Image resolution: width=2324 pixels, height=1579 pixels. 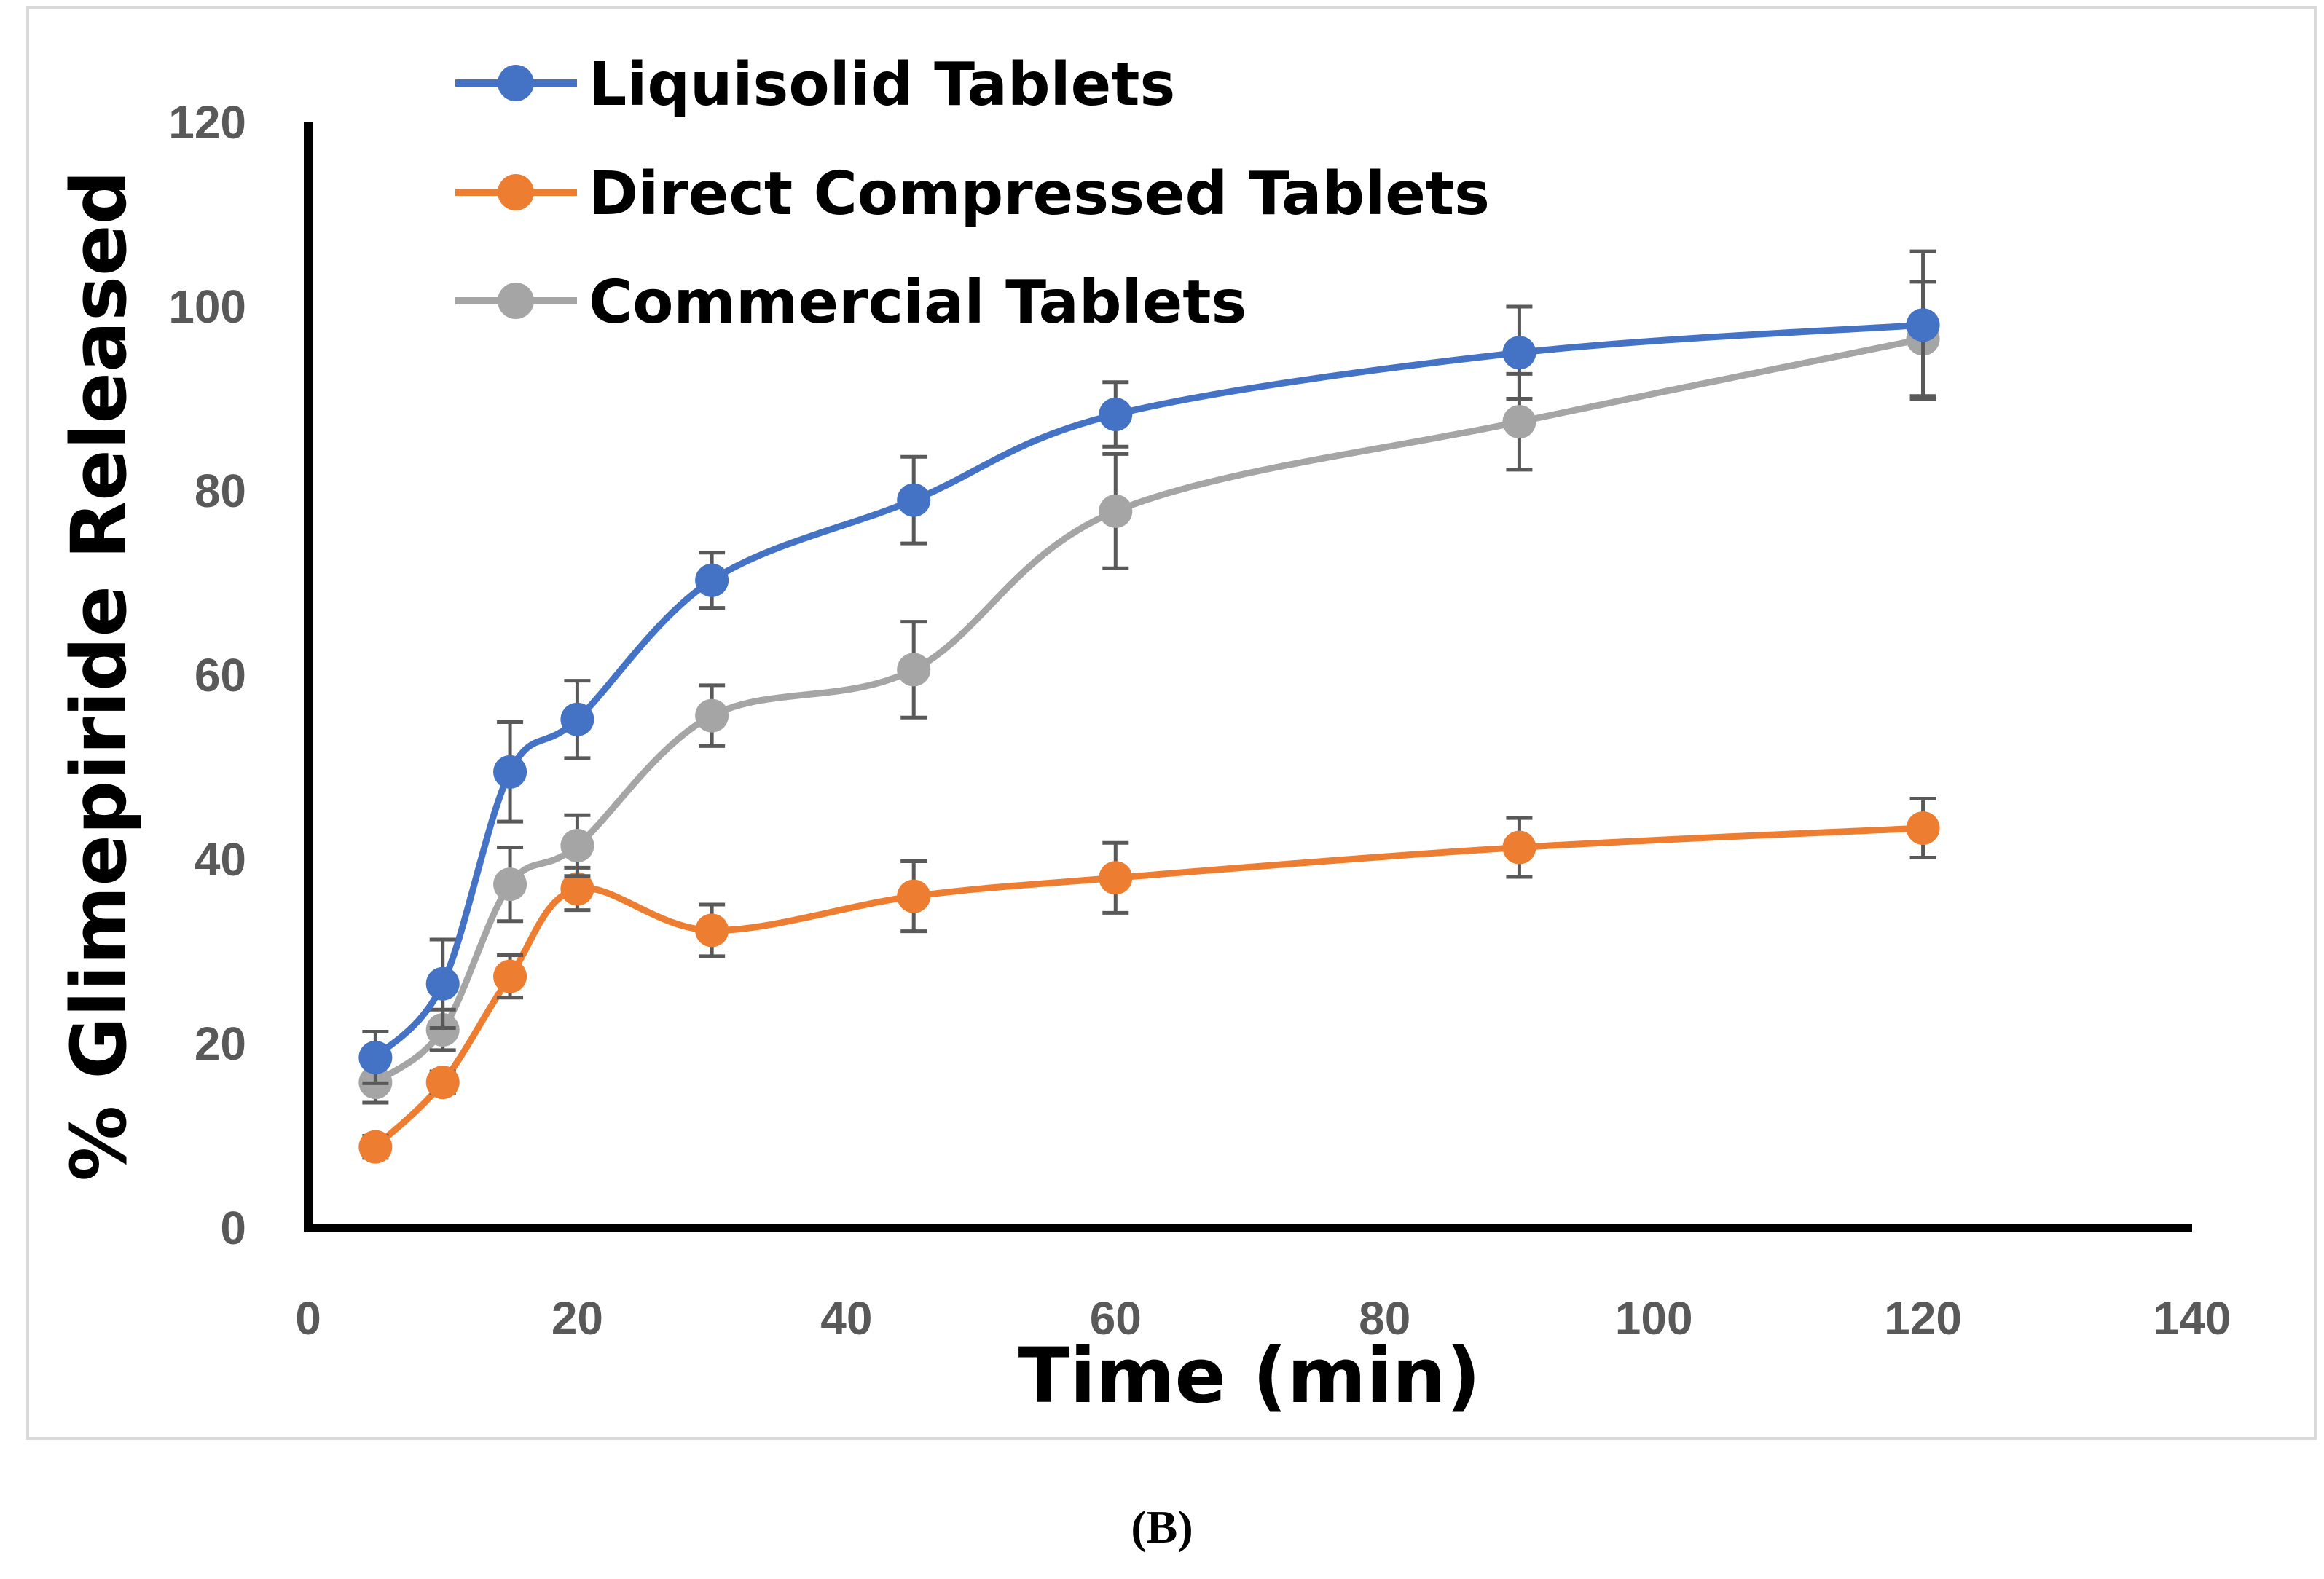 What do you see at coordinates (846, 1318) in the screenshot?
I see `x-tick-label: 40` at bounding box center [846, 1318].